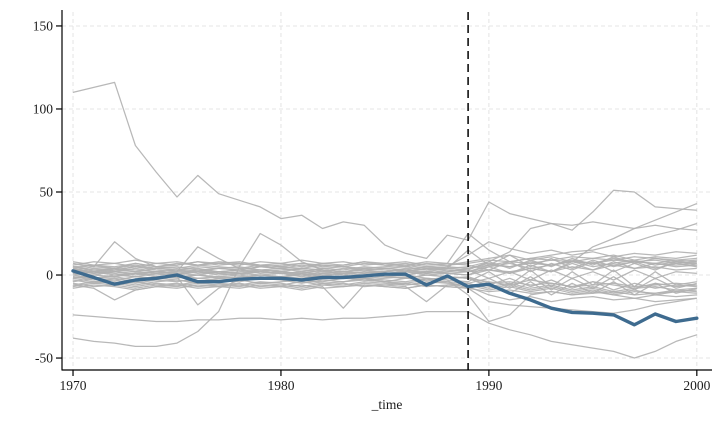 Image resolution: width=720 pixels, height=432 pixels. I want to click on treated-line, so click(385, 298).